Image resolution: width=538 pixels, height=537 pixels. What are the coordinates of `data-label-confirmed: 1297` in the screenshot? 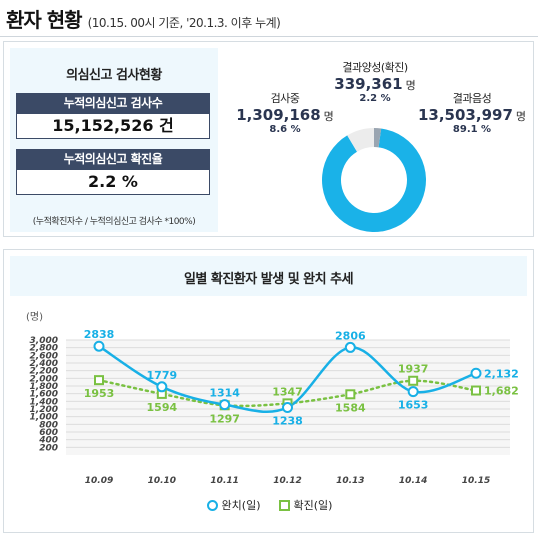 It's located at (224, 418).